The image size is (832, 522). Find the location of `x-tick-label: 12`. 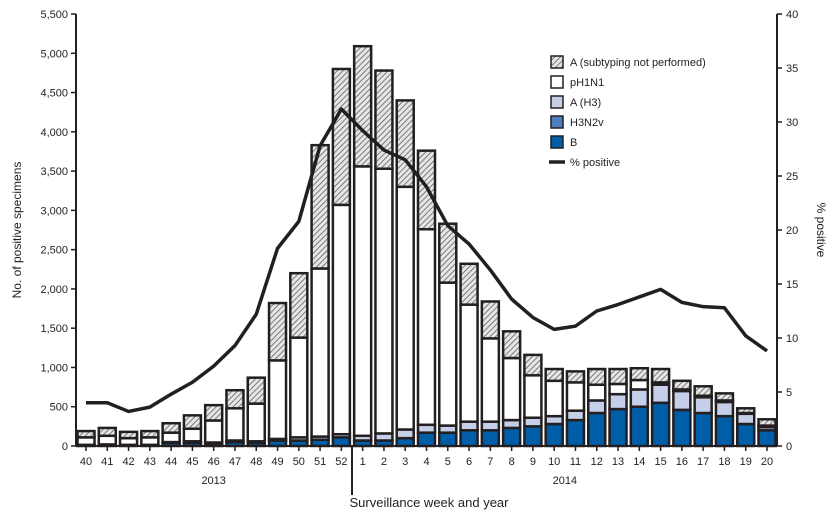

x-tick-label: 12 is located at coordinates (597, 462).